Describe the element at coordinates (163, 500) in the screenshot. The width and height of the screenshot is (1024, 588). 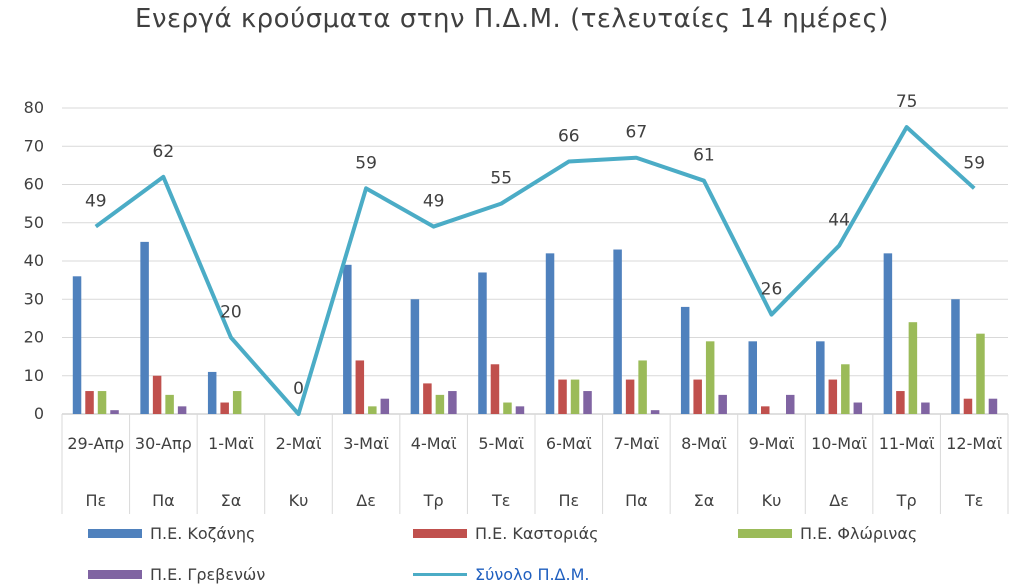
I see `x-weekday-label: Πα` at that location.